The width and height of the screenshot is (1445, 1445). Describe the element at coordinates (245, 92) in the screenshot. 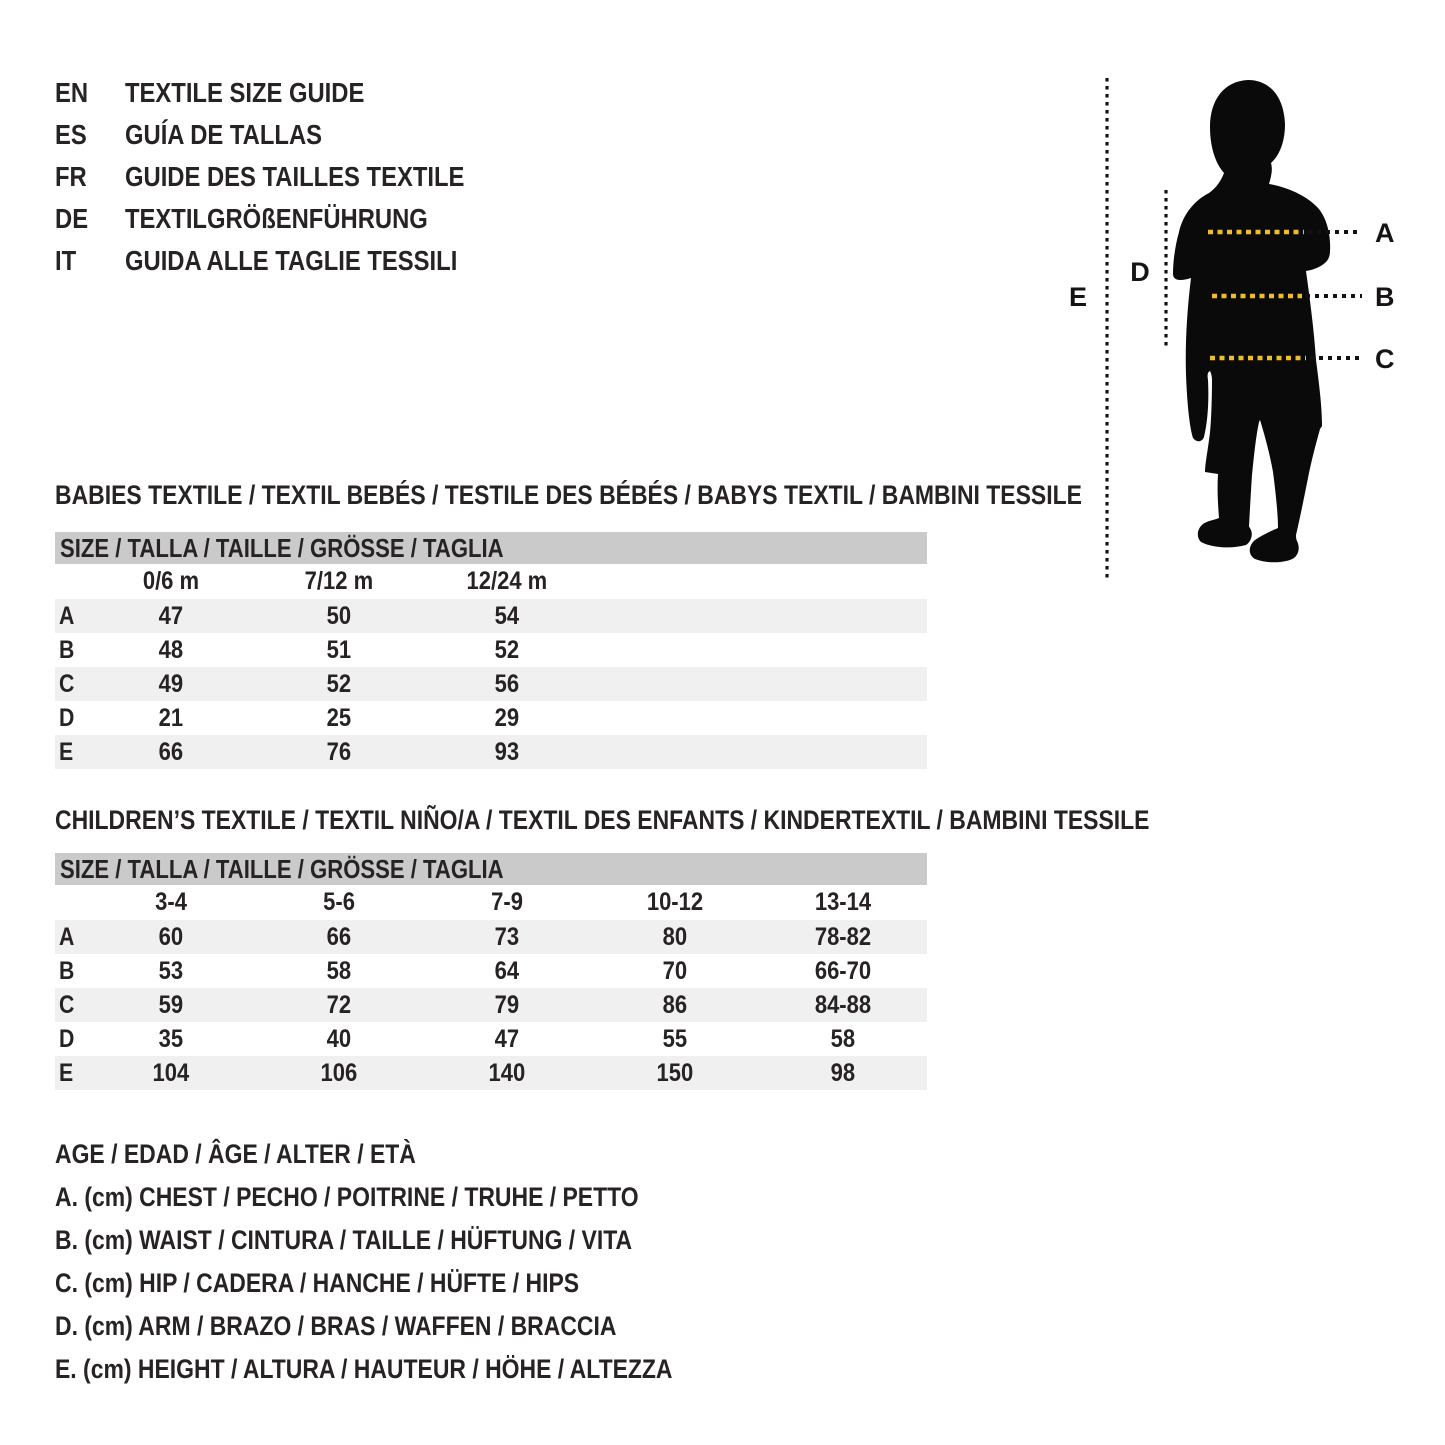

I see `language-title: TEXTILE SIZE GUIDE` at that location.